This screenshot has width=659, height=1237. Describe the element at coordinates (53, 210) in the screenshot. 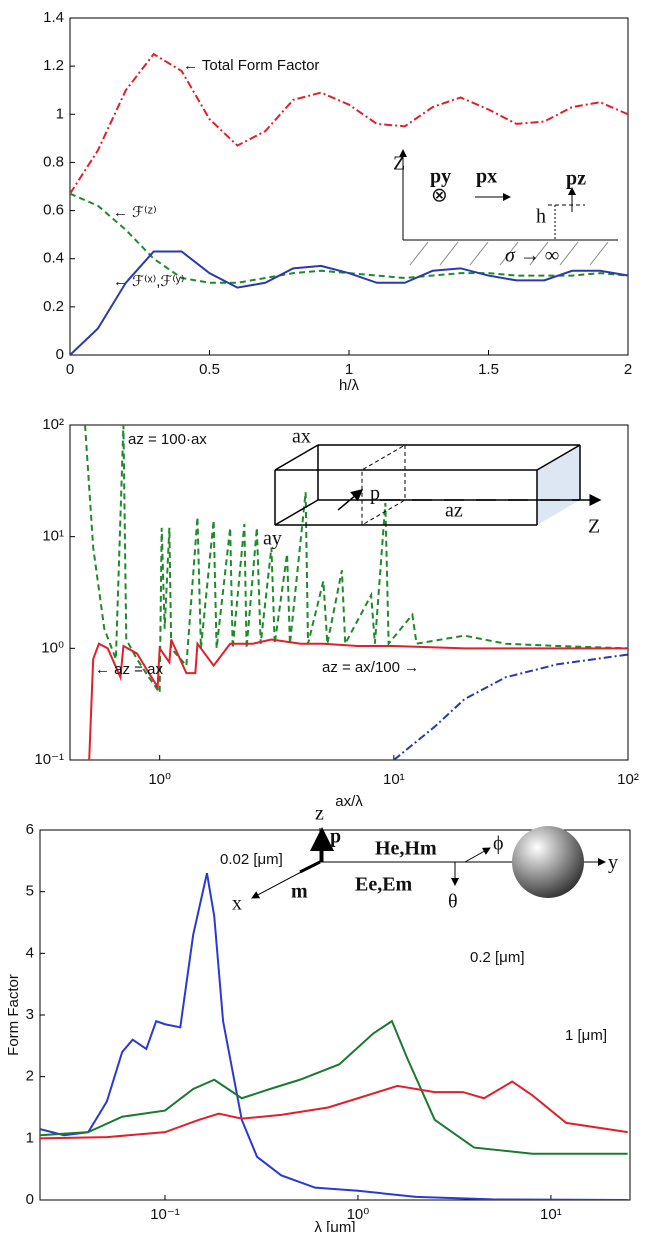

I see `y-tick-label: 0.6` at that location.